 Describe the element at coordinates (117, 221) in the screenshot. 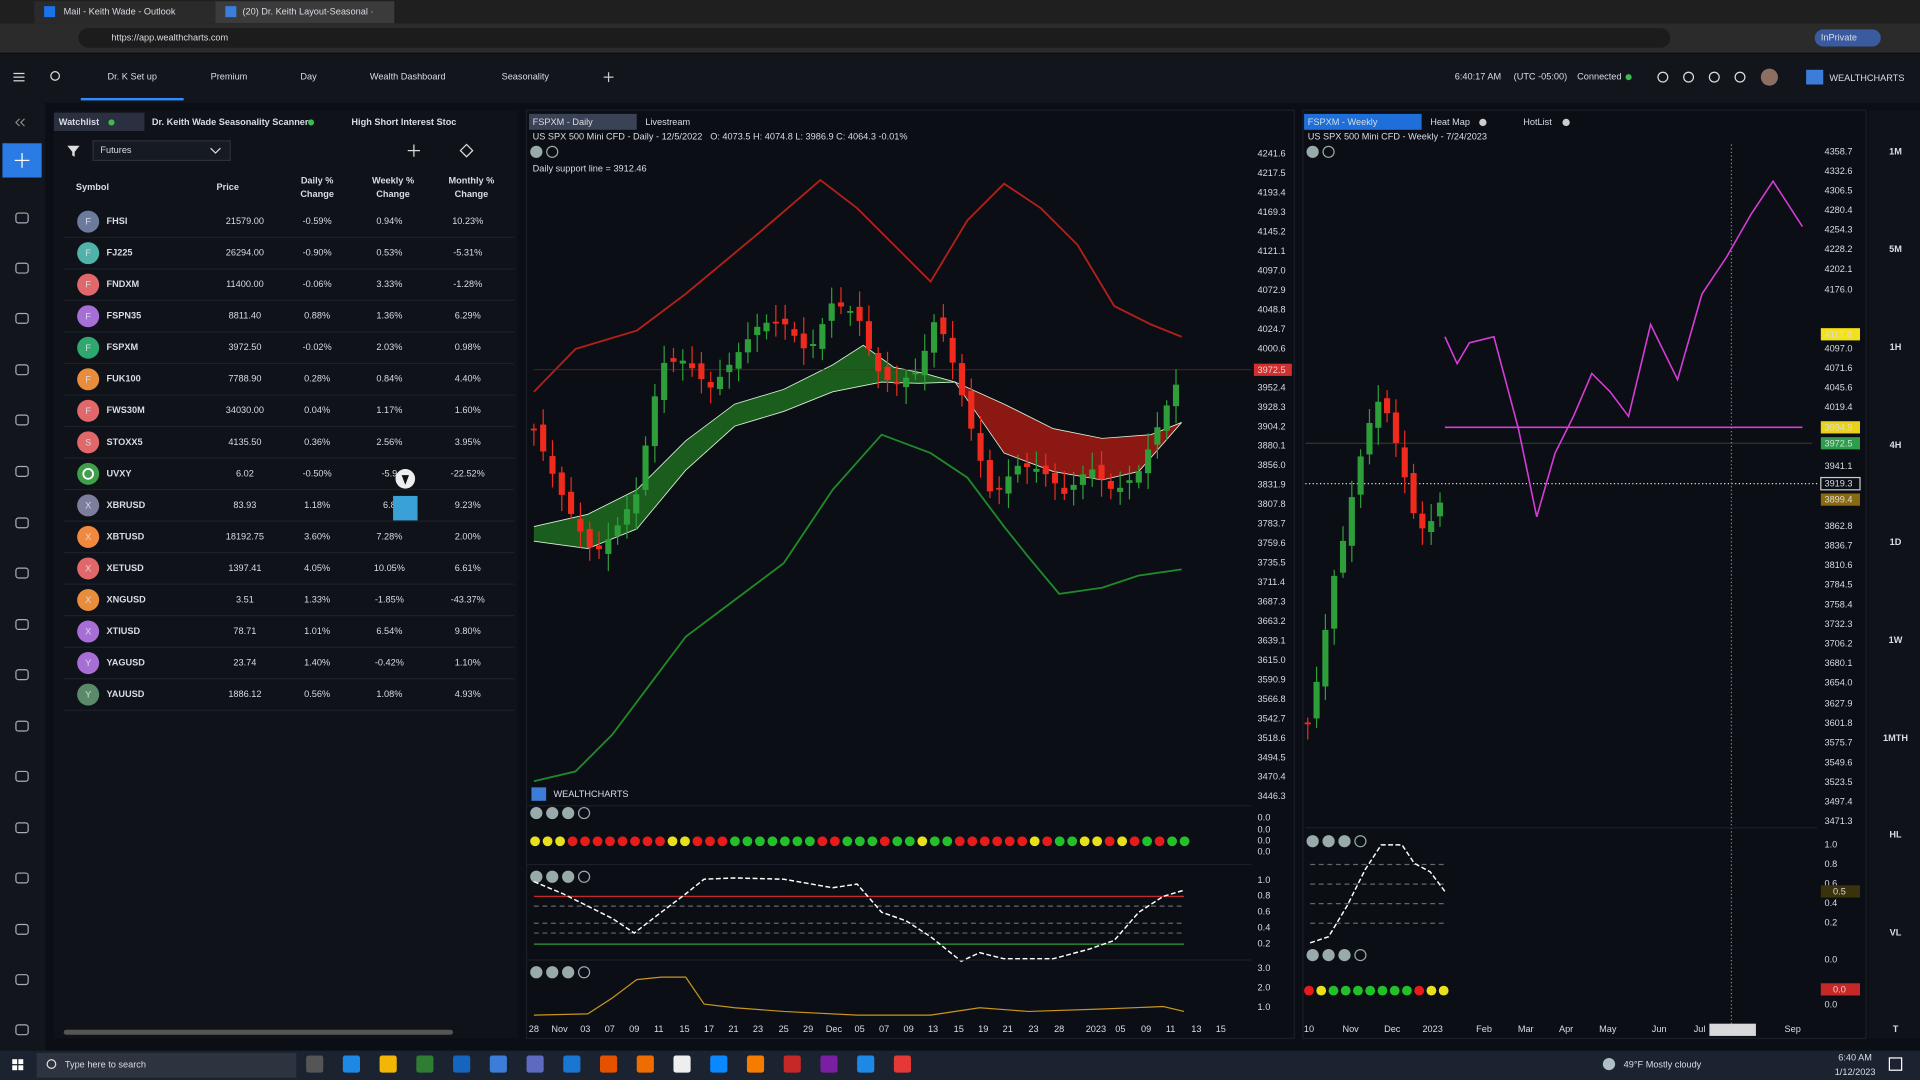

I see `symbol: FHSI` at that location.